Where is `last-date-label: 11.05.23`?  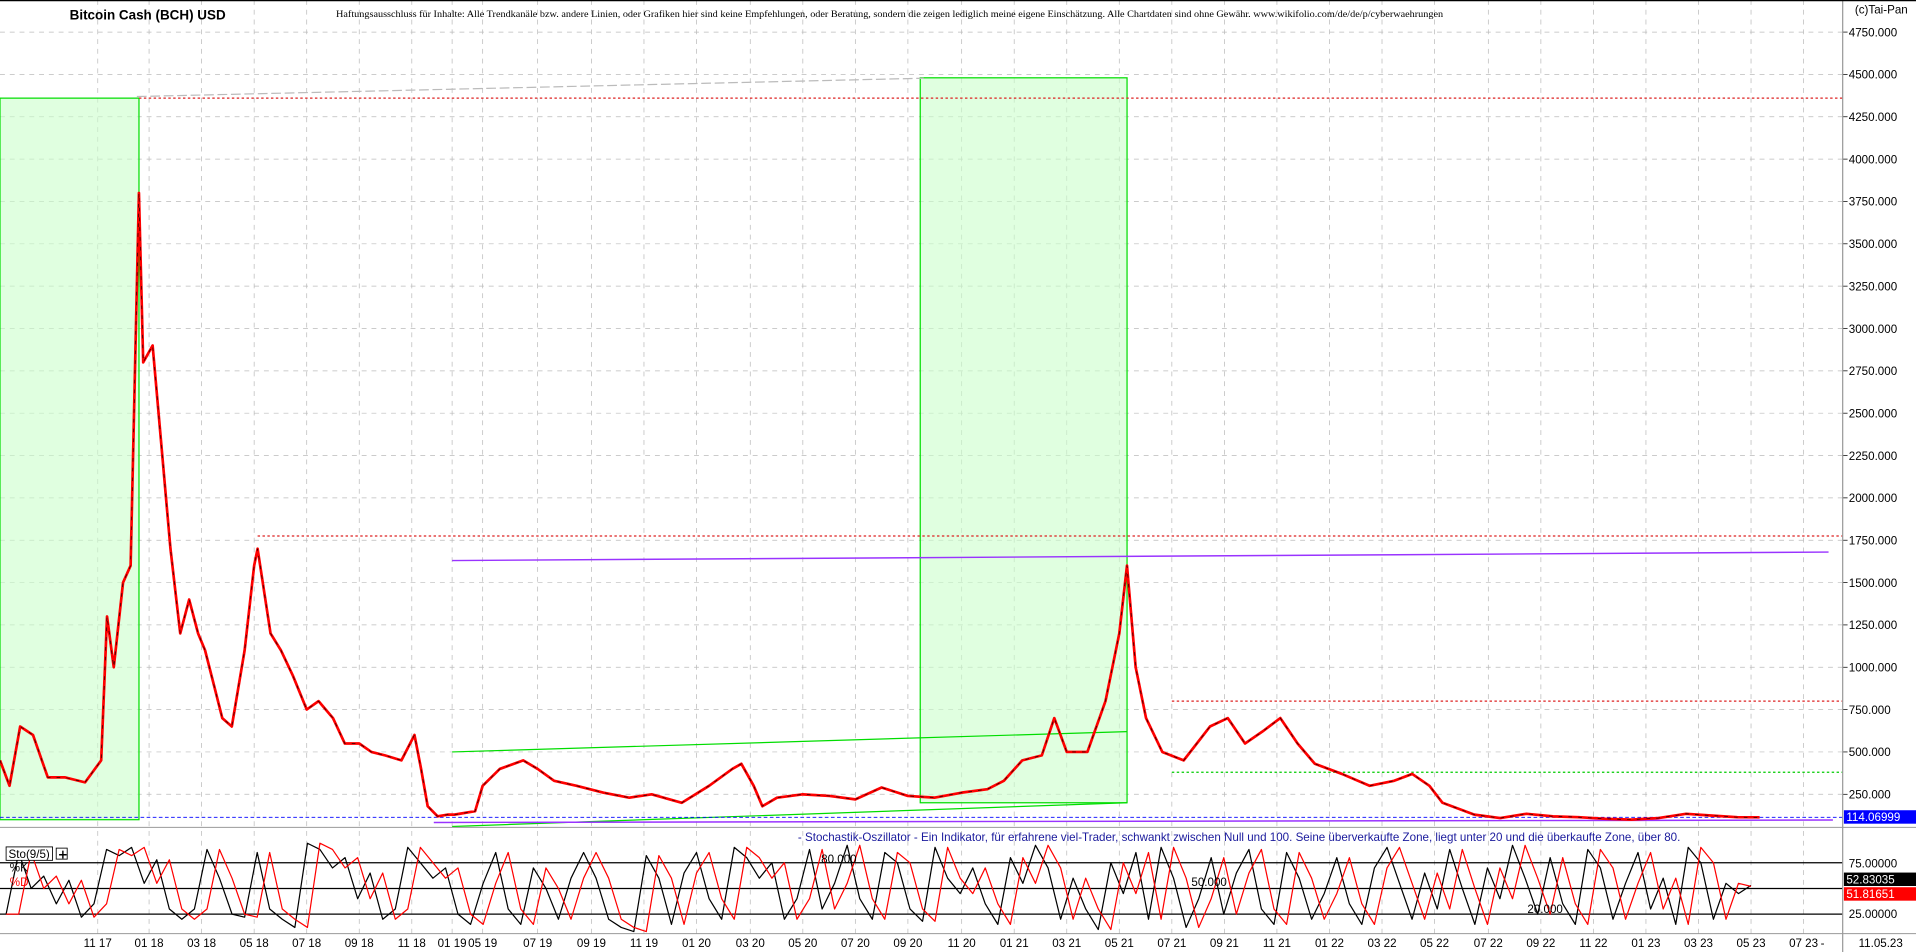
last-date-label: 11.05.23 is located at coordinates (1881, 943).